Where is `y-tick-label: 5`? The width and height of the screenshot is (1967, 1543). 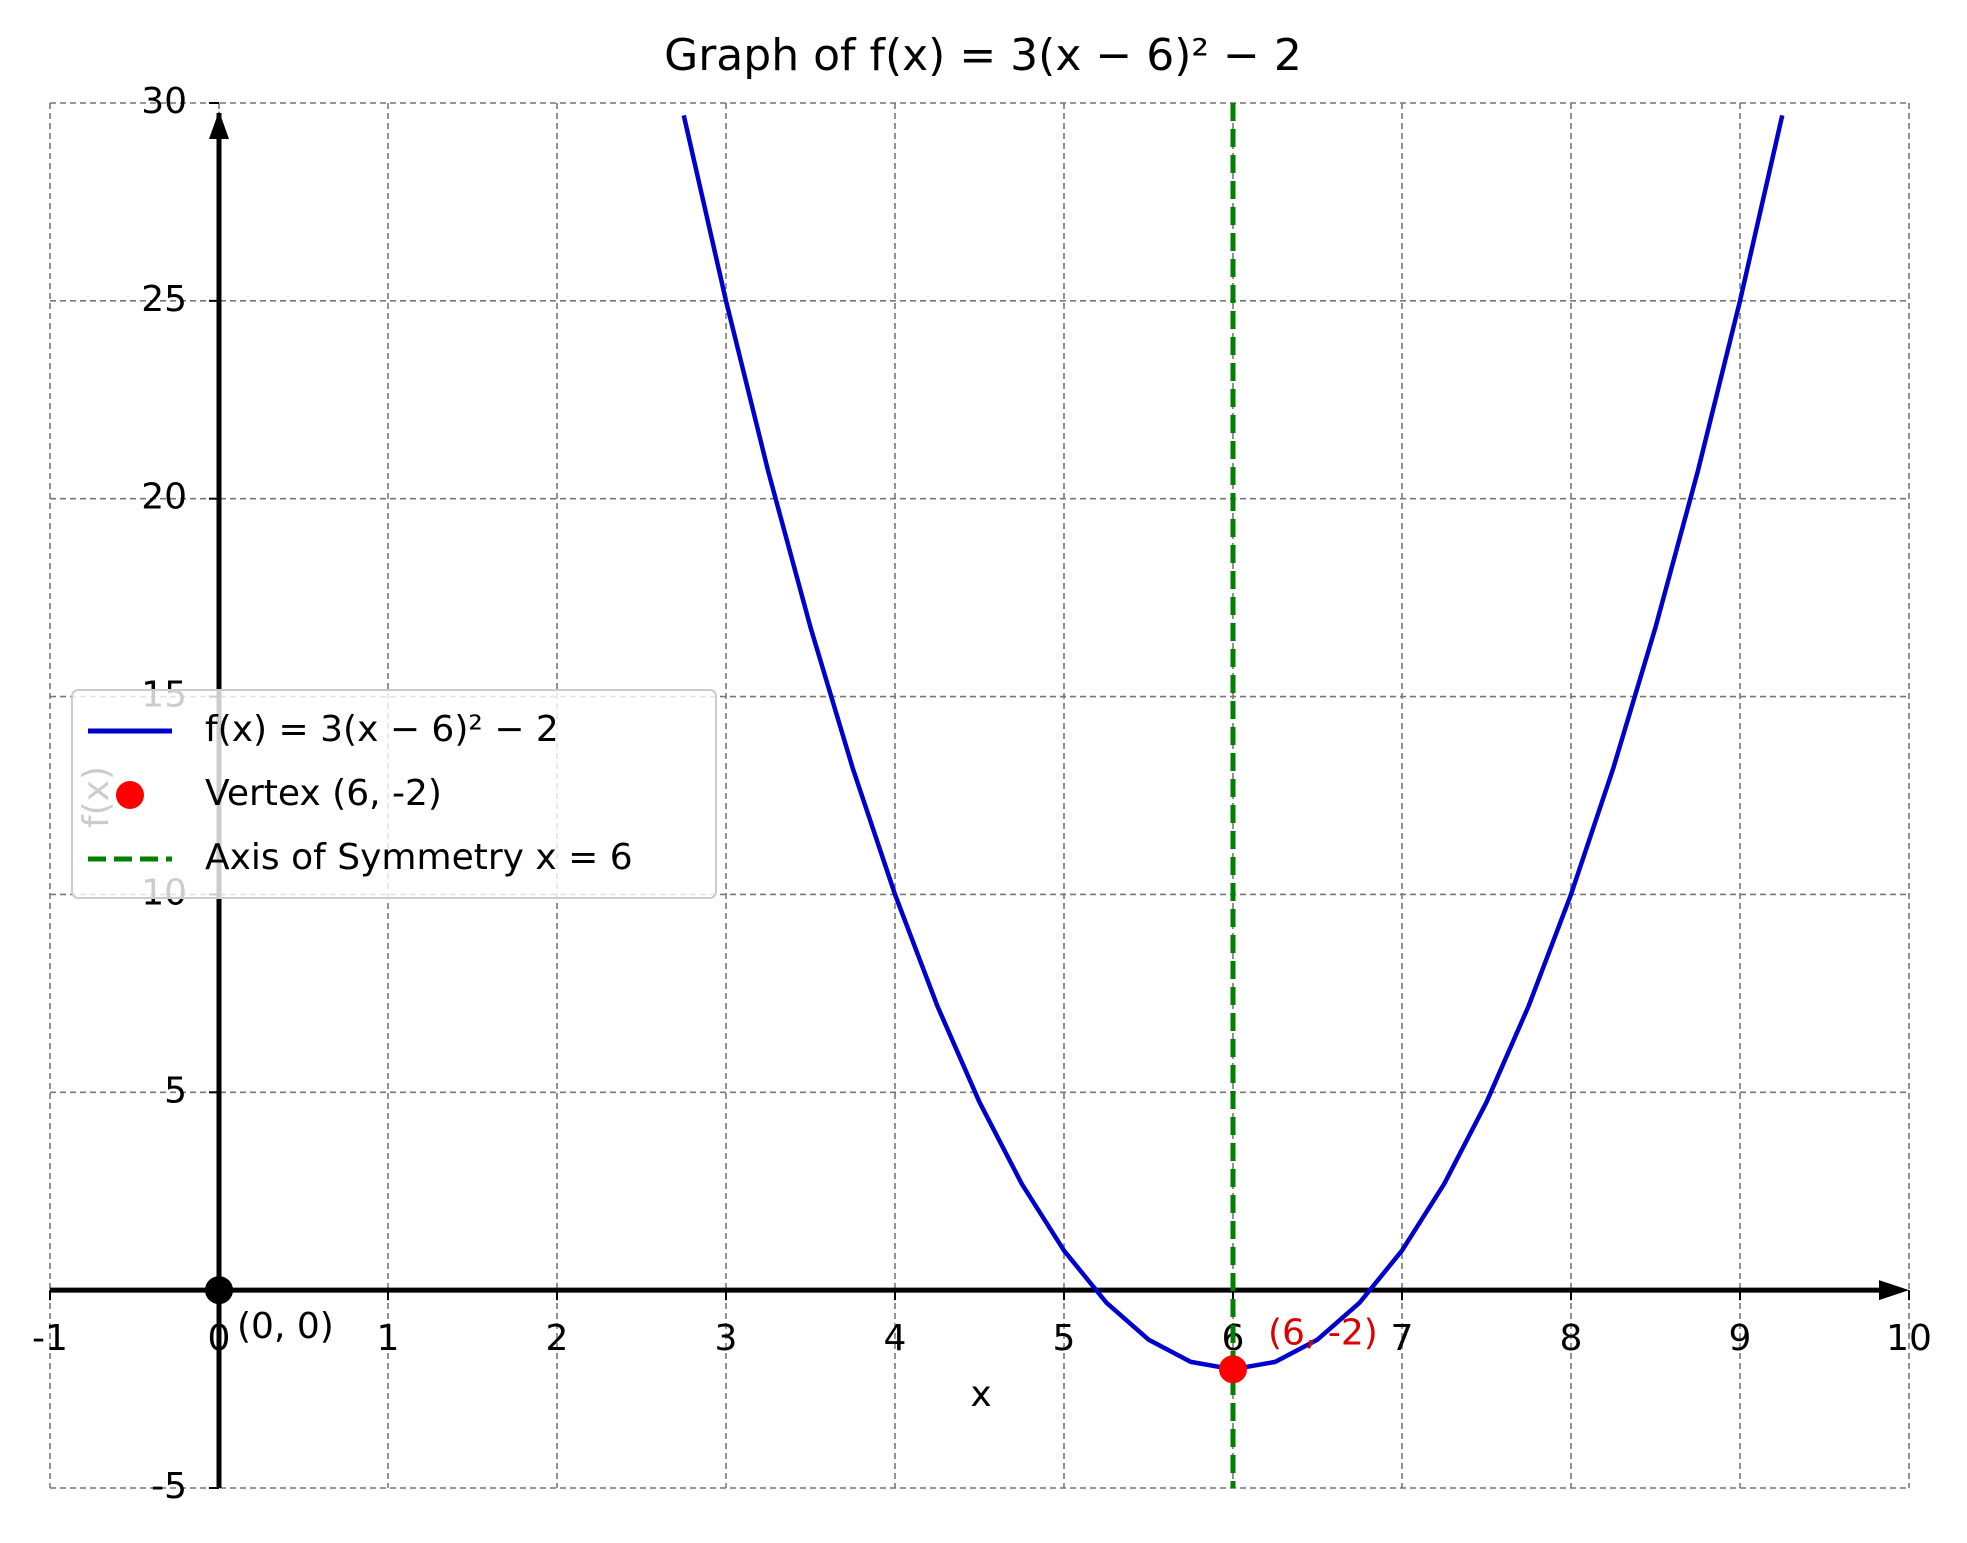
y-tick-label: 5 is located at coordinates (175, 1090).